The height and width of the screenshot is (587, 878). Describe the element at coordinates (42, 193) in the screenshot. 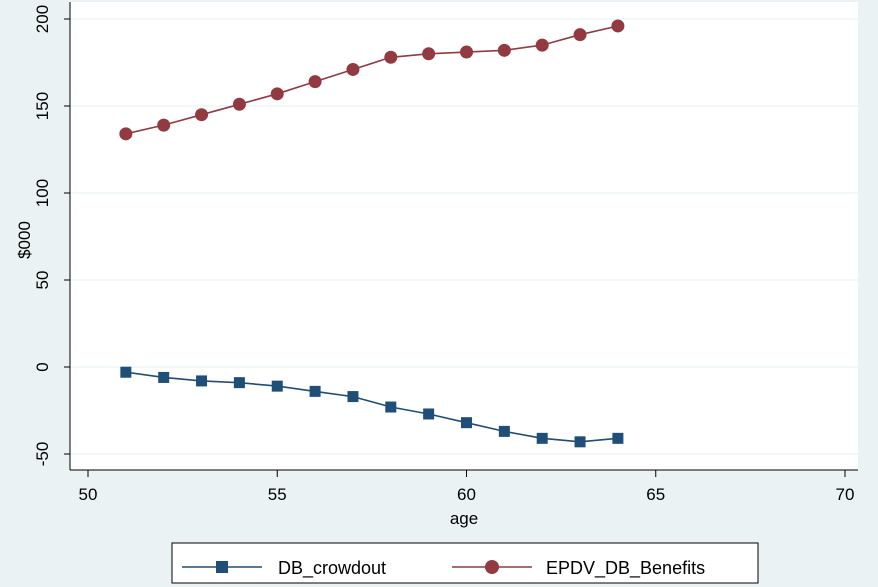

I see `y-tick-label: 100` at that location.